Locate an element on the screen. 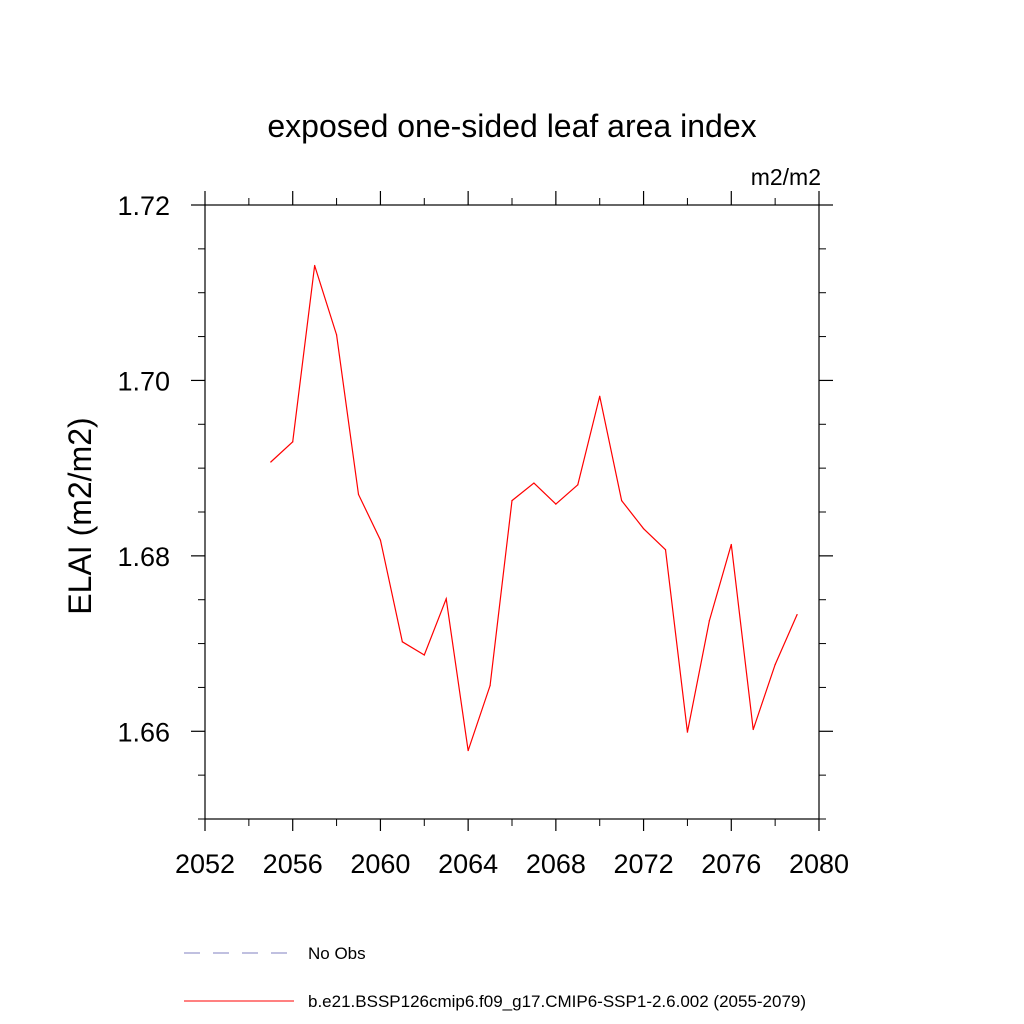 This screenshot has height=1024, width=1024. legend-label: No Obs is located at coordinates (337, 953).